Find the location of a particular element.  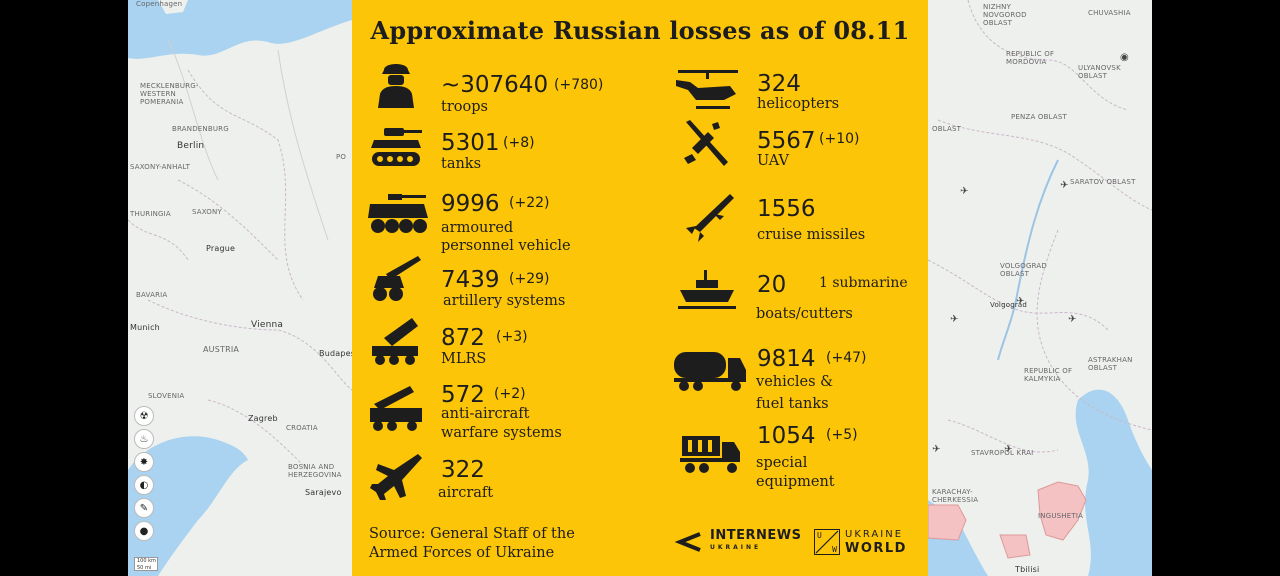

explosion-icon: ✸ is located at coordinates (144, 462).